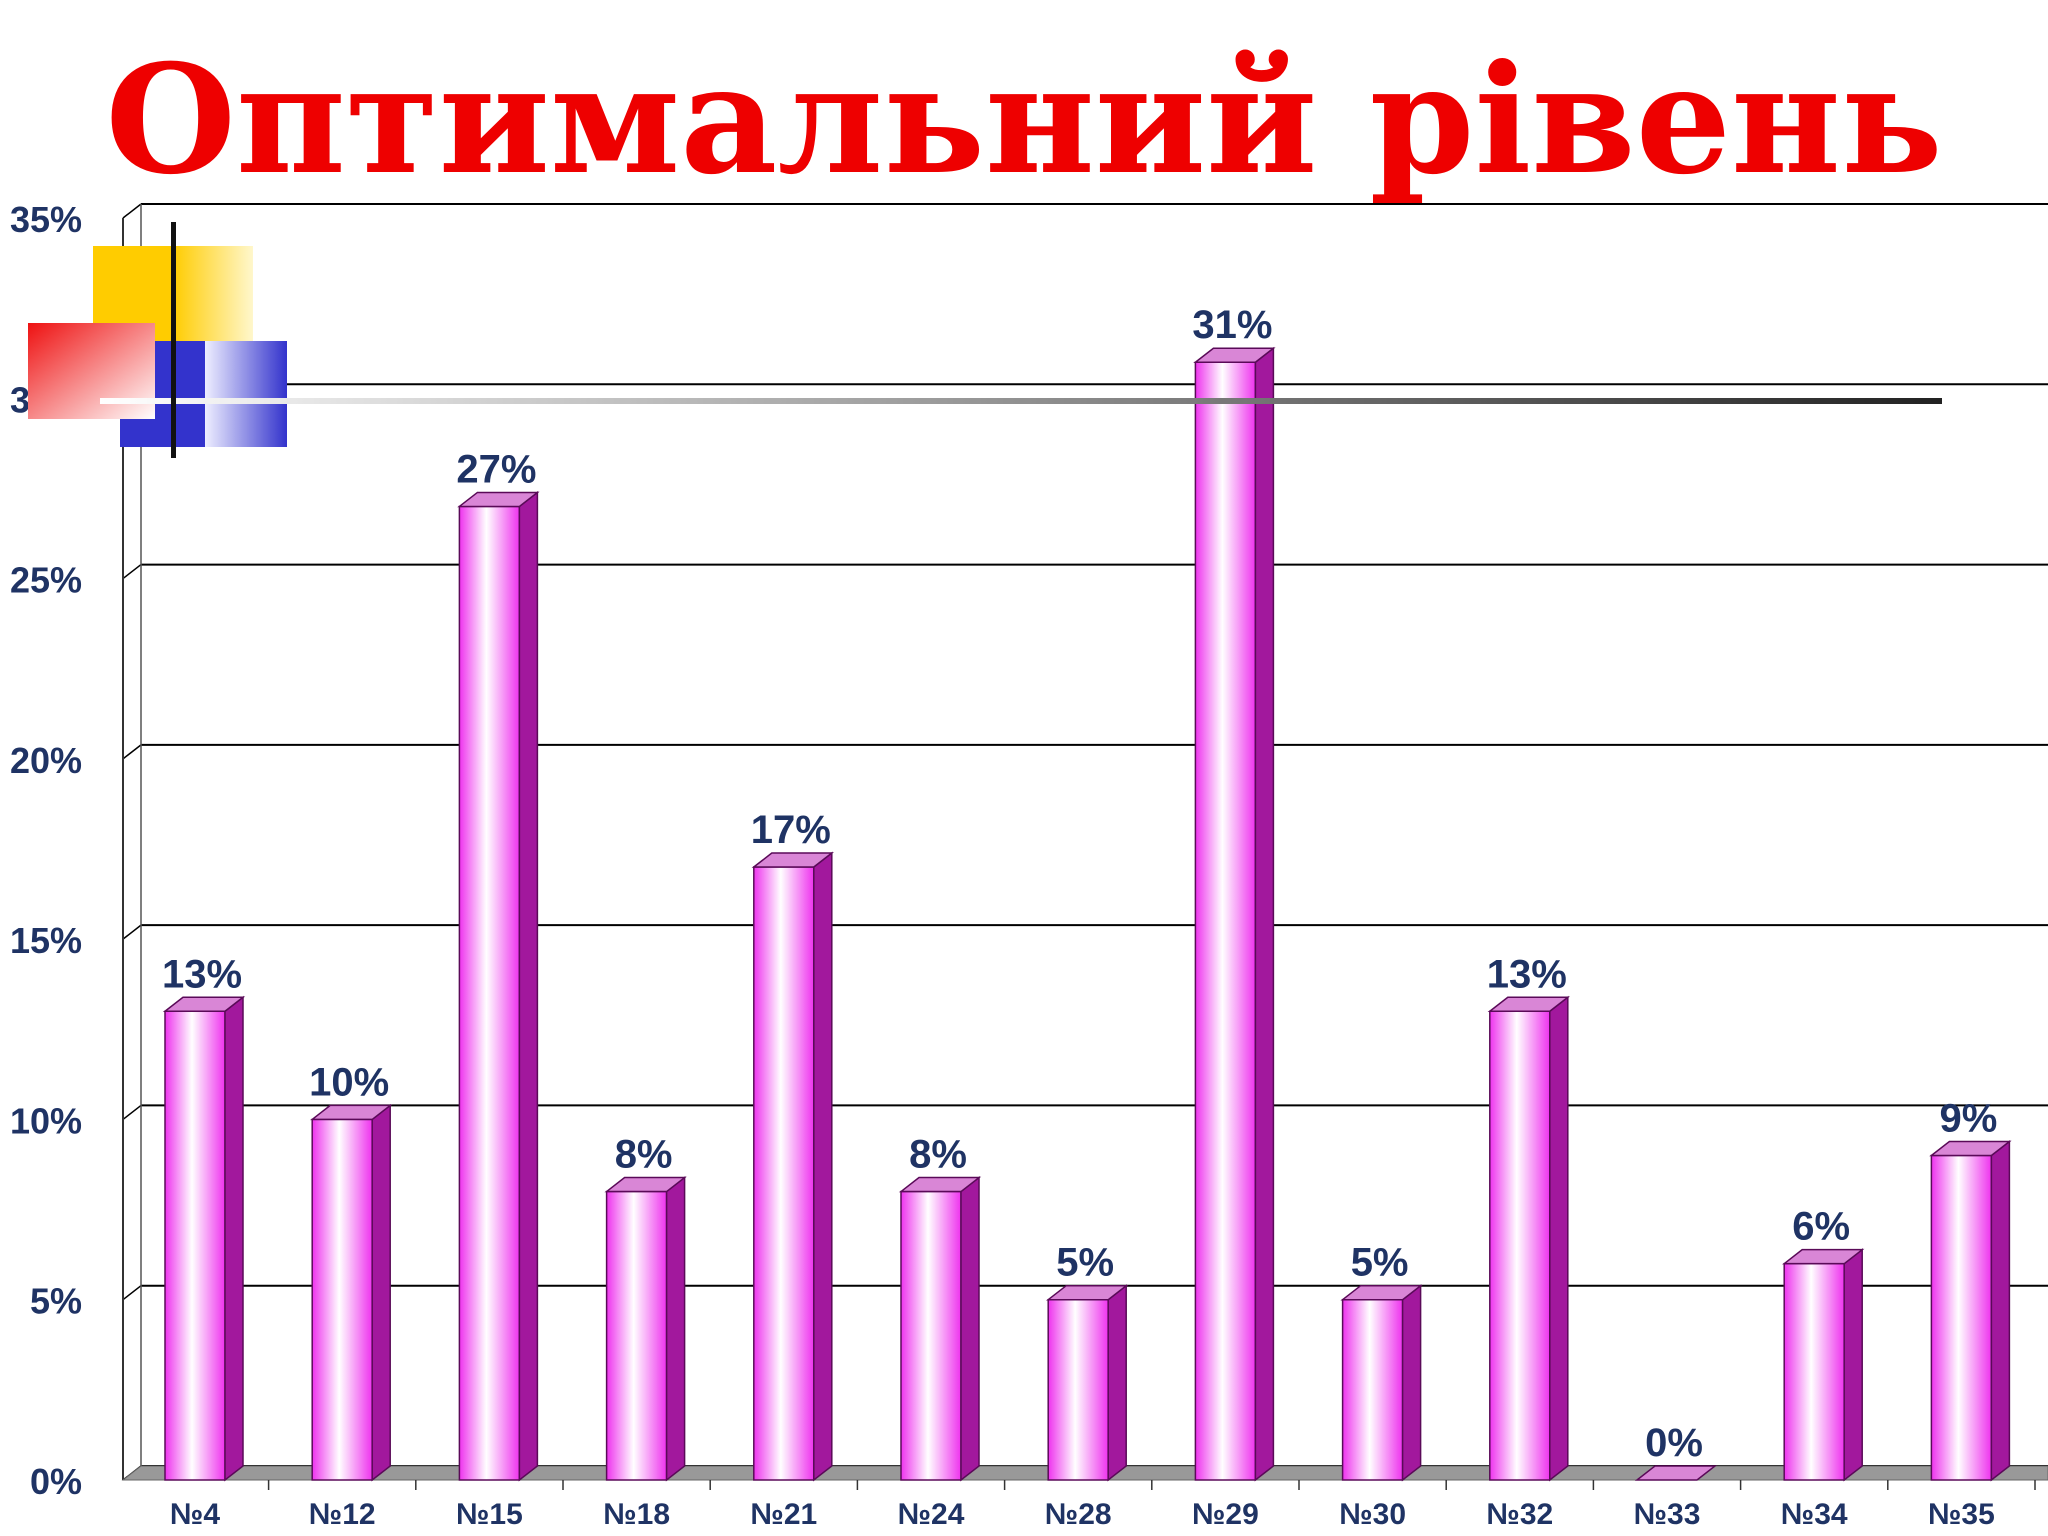  I want to click on data-label: 9%, so click(1968, 1118).